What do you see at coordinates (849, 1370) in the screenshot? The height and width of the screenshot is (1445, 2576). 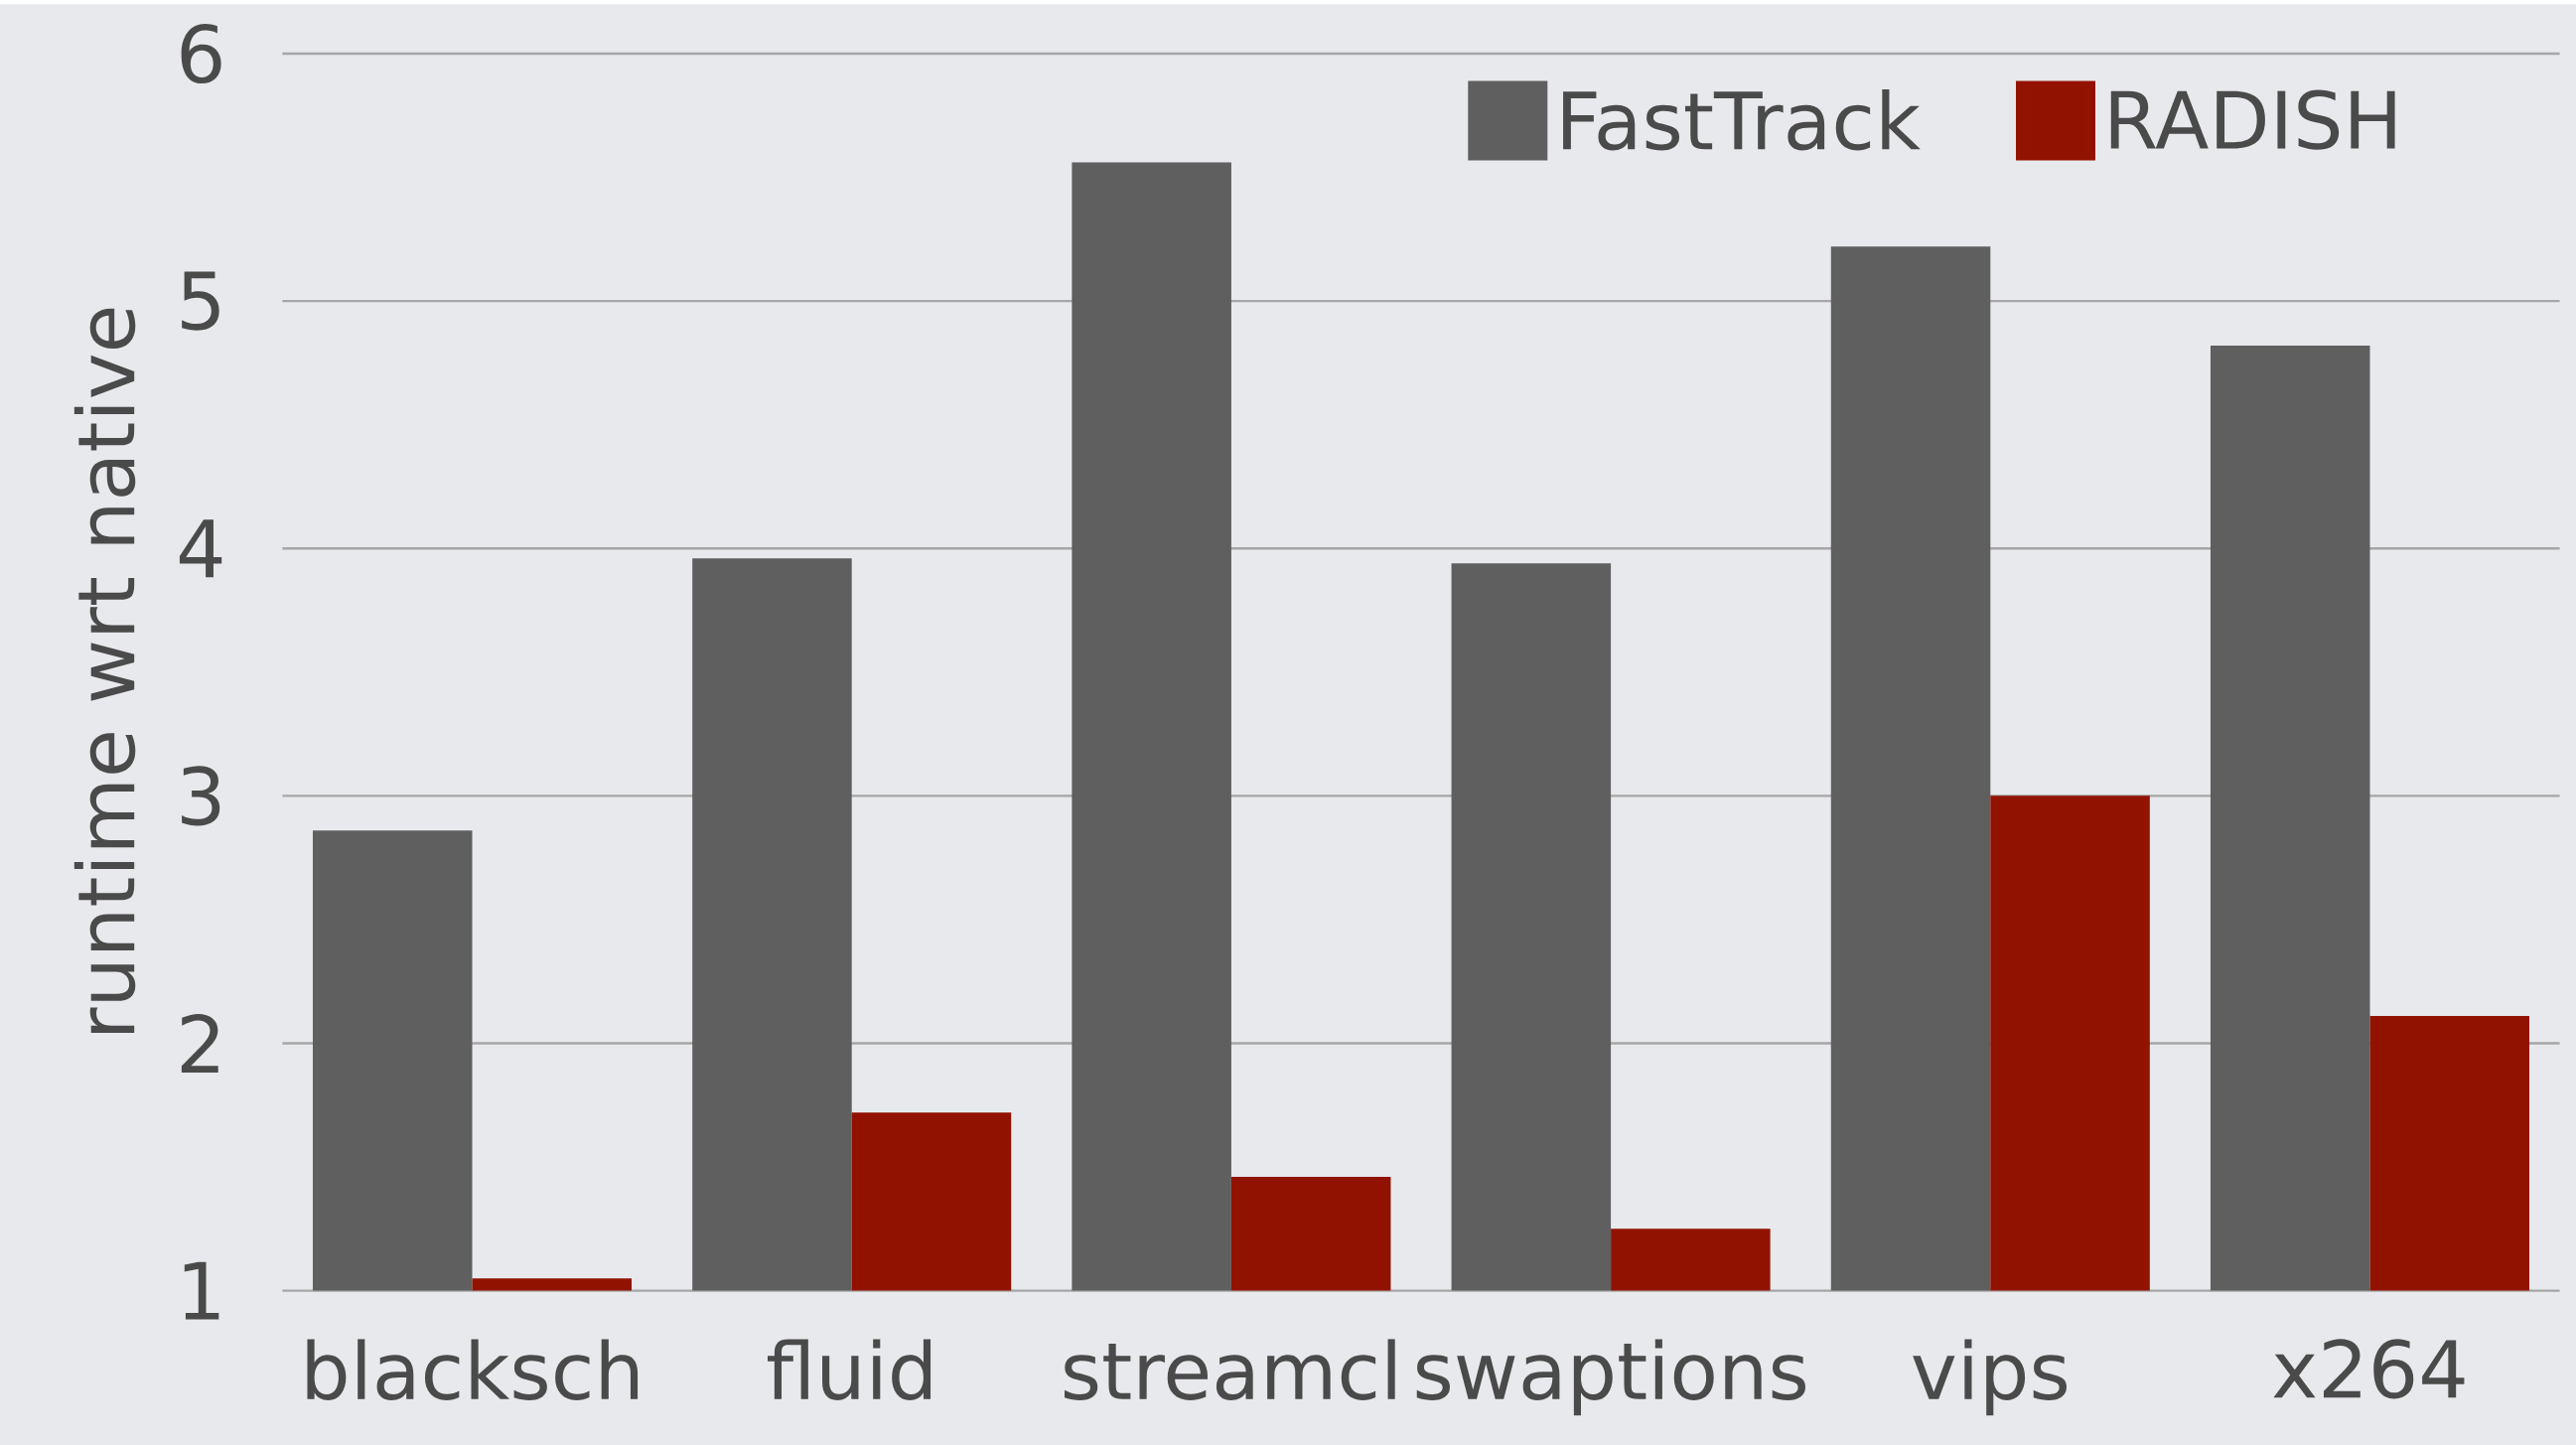 I see `x-tick-label: fluid` at bounding box center [849, 1370].